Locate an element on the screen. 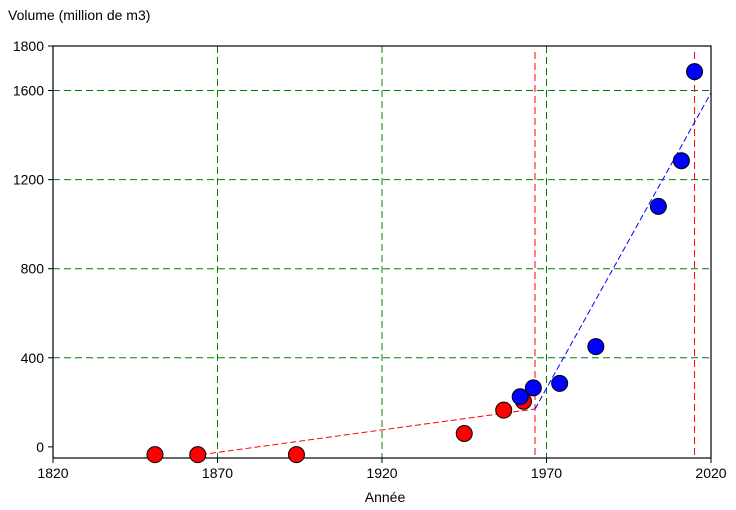 This screenshot has height=510, width=736. y-tick-label: 1200 is located at coordinates (28, 180).